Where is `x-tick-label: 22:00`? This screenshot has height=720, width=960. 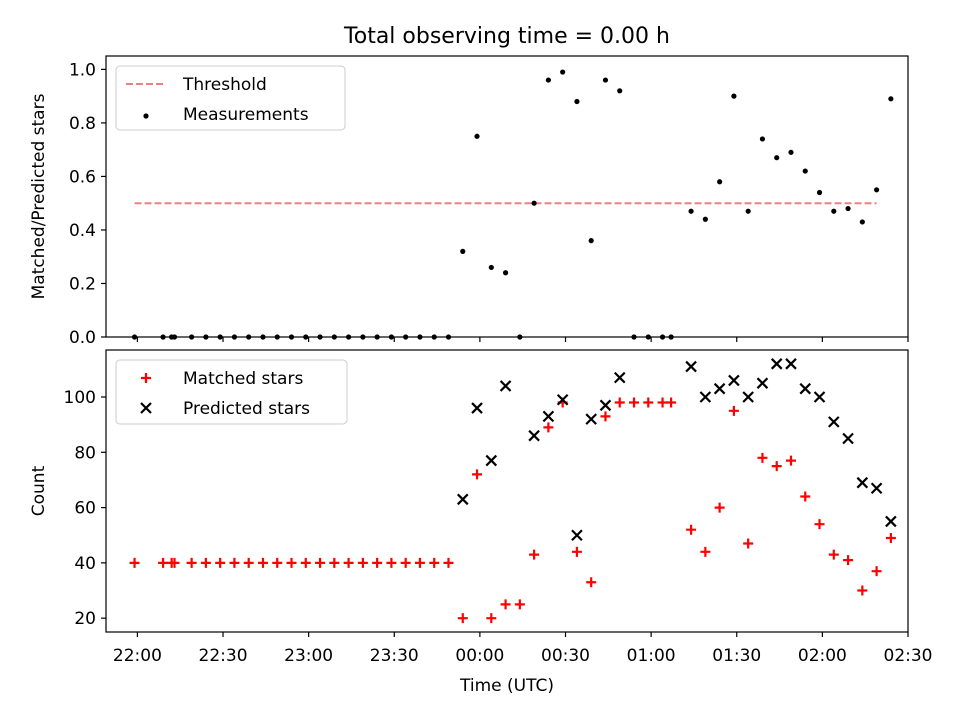 x-tick-label: 22:00 is located at coordinates (137, 656).